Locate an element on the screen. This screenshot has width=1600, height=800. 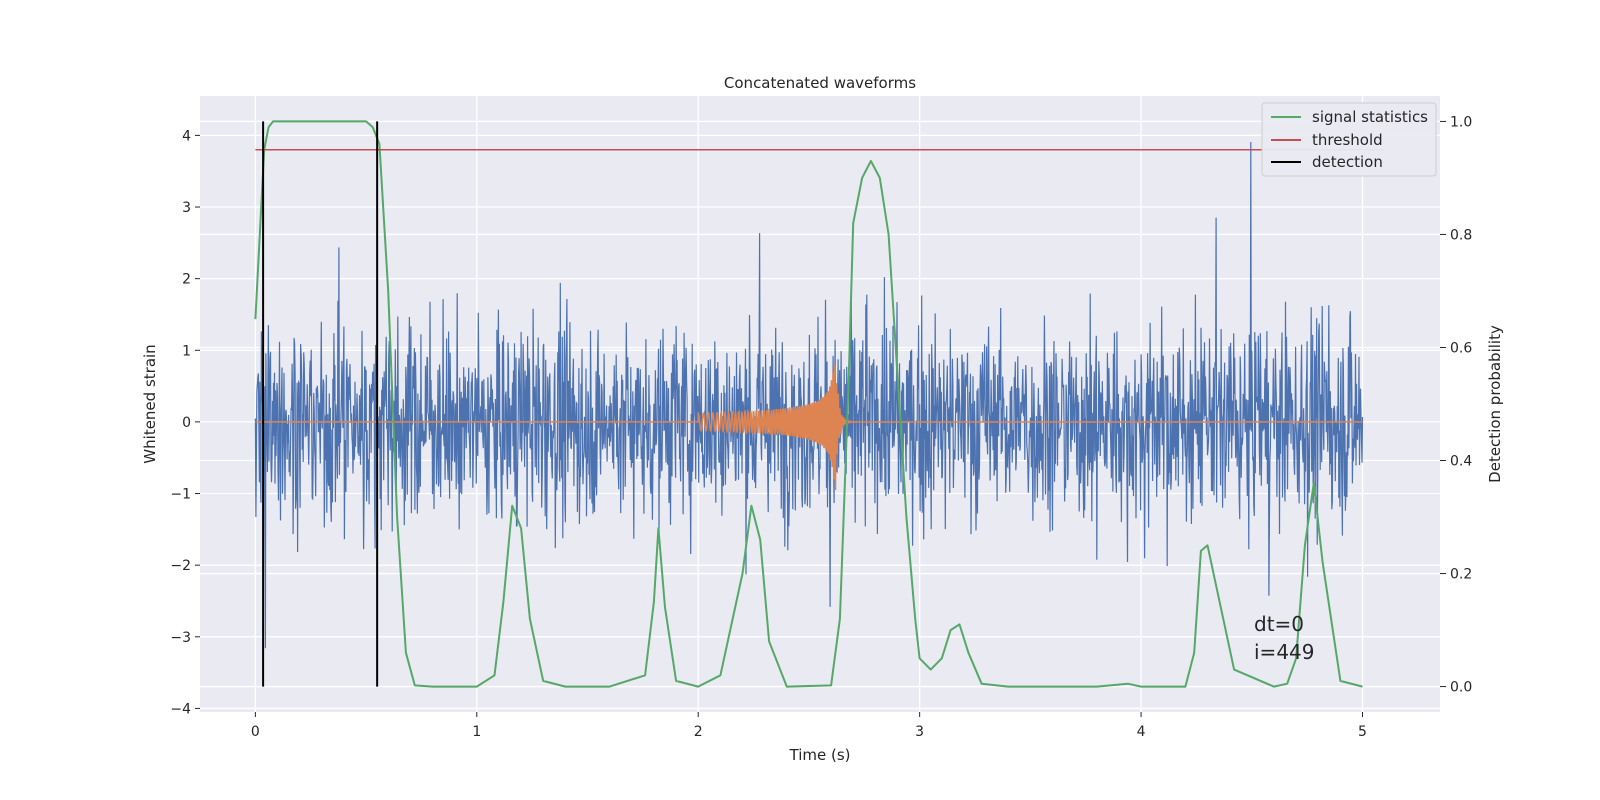
y-right-tick-label: 1.0 is located at coordinates (1461, 122).